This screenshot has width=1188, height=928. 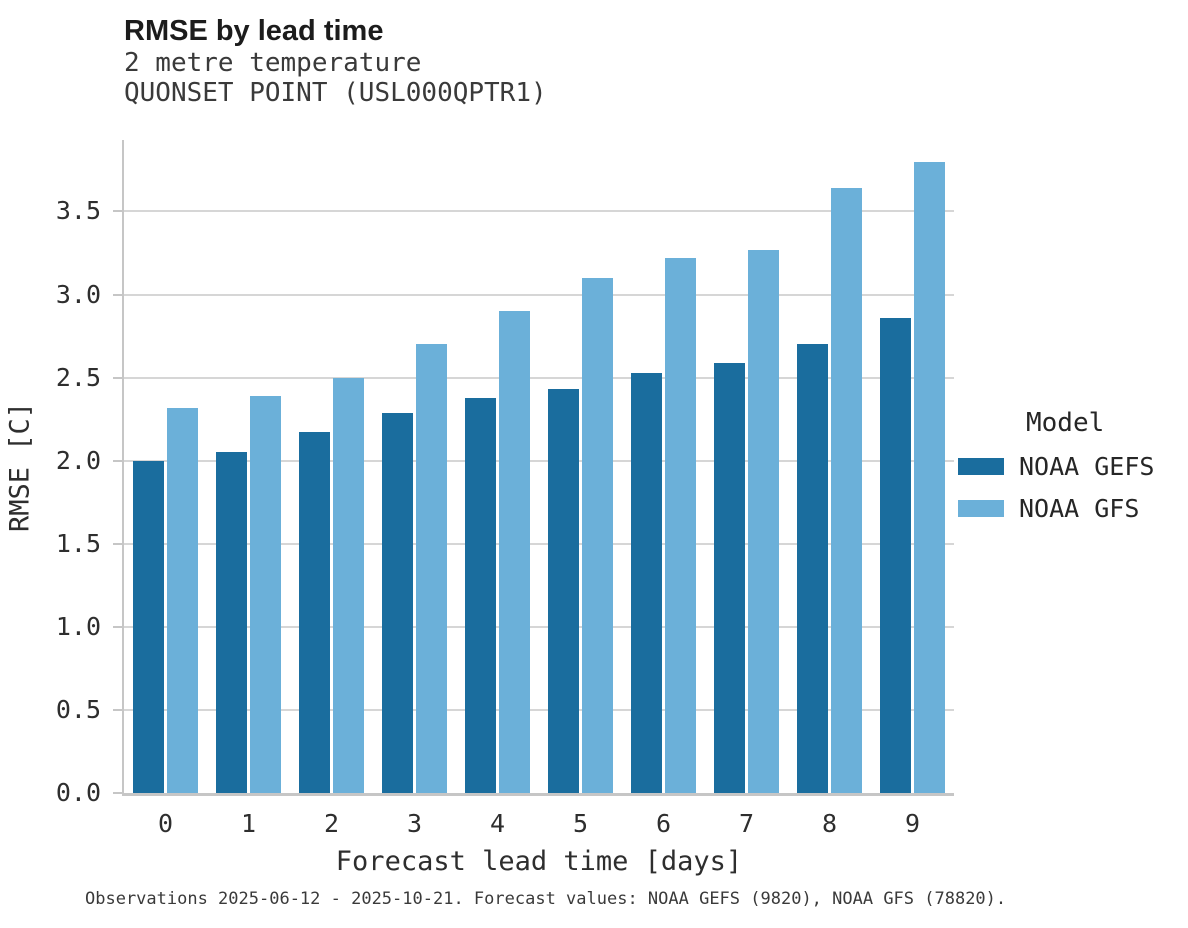 I want to click on x-tick-label: 7, so click(x=746, y=823).